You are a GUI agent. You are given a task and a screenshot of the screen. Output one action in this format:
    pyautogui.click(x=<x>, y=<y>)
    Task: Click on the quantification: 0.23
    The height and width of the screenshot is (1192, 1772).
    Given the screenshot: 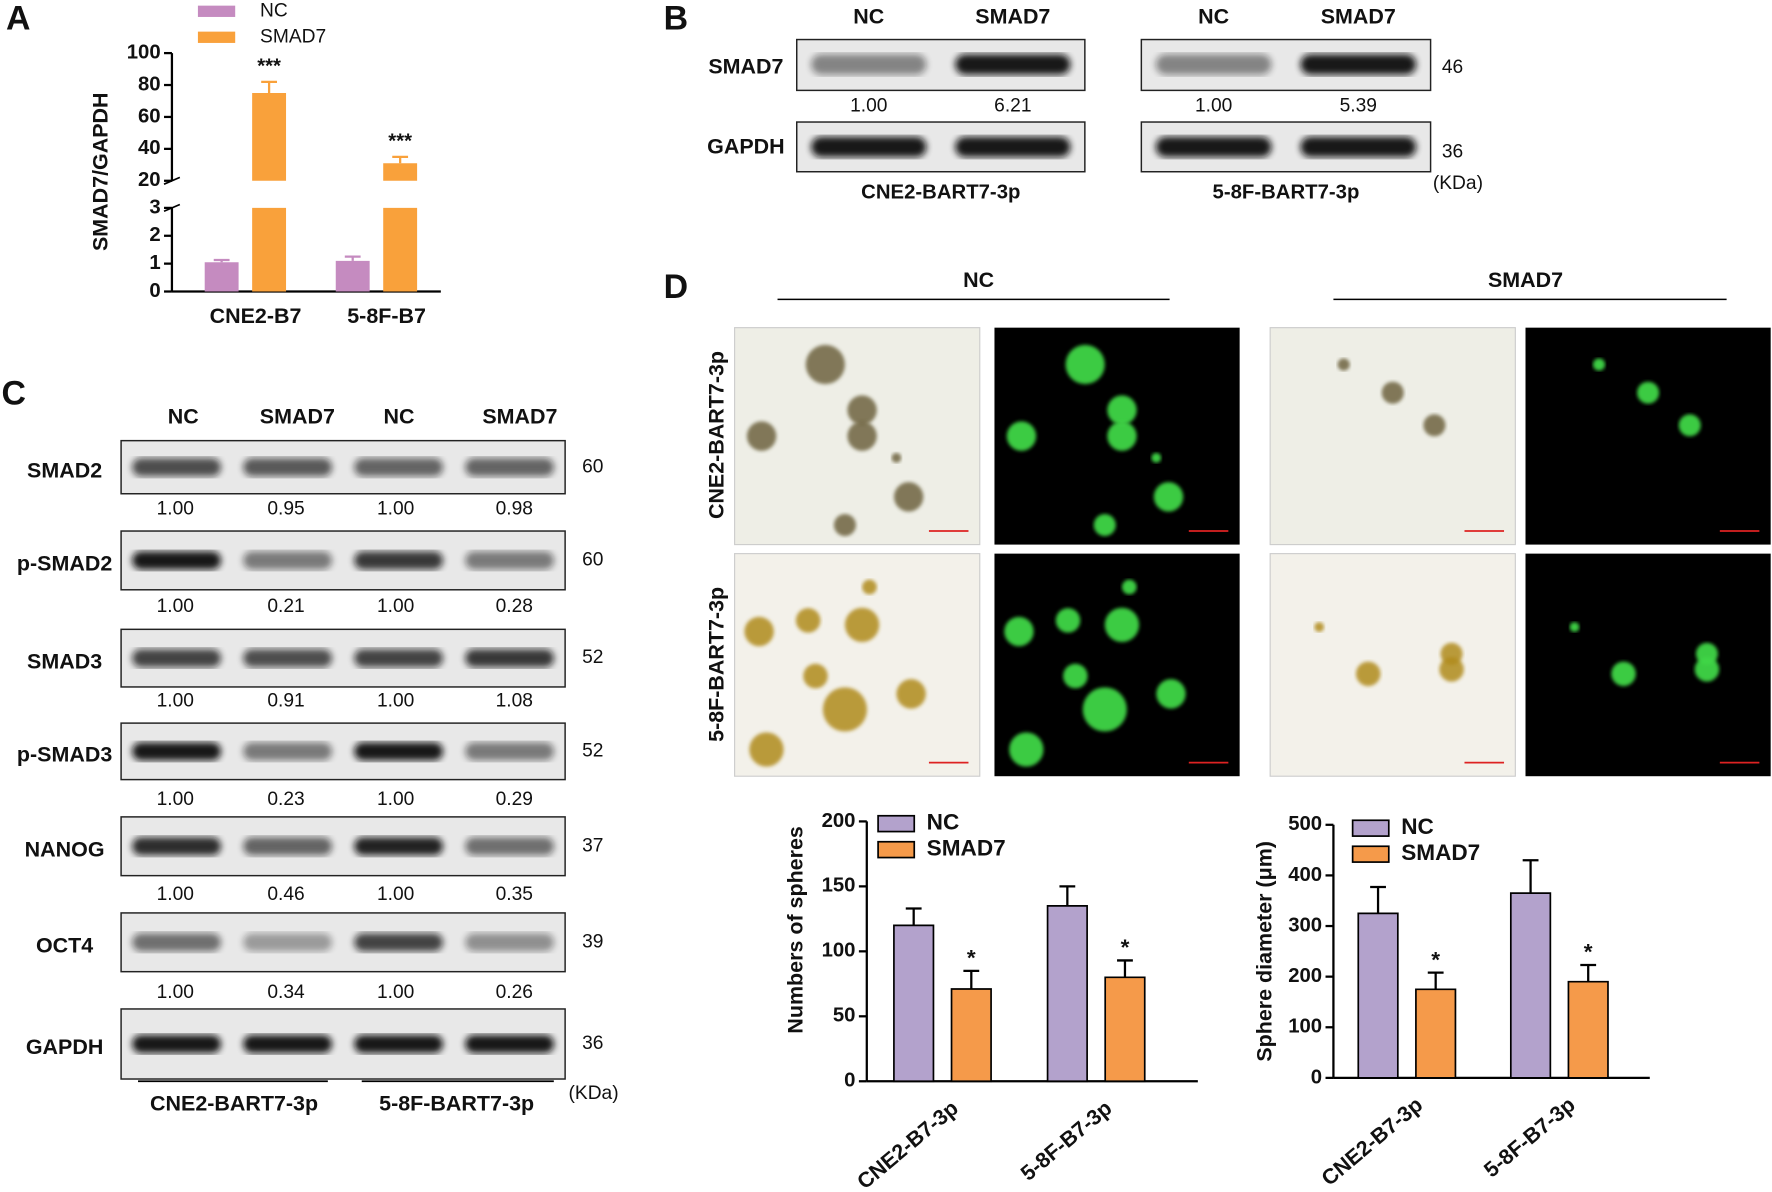 What is the action you would take?
    pyautogui.click(x=285, y=799)
    